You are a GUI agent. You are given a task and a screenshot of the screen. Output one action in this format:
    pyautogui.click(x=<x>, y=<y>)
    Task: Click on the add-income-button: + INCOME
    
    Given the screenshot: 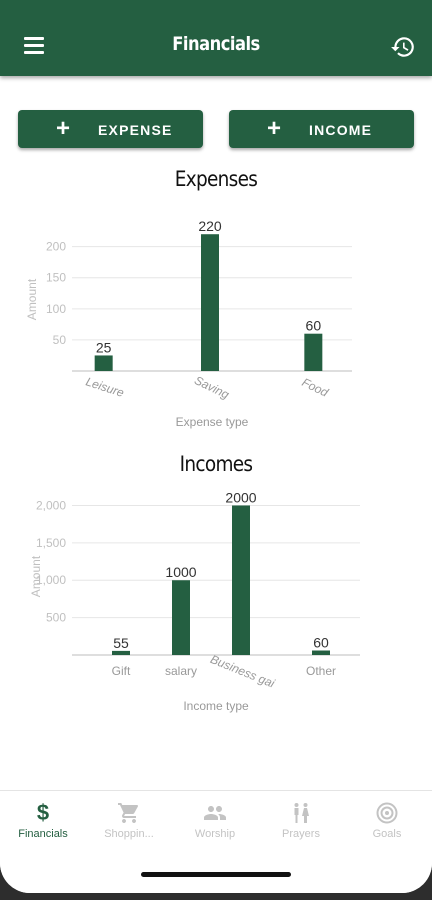 What is the action you would take?
    pyautogui.click(x=321, y=129)
    